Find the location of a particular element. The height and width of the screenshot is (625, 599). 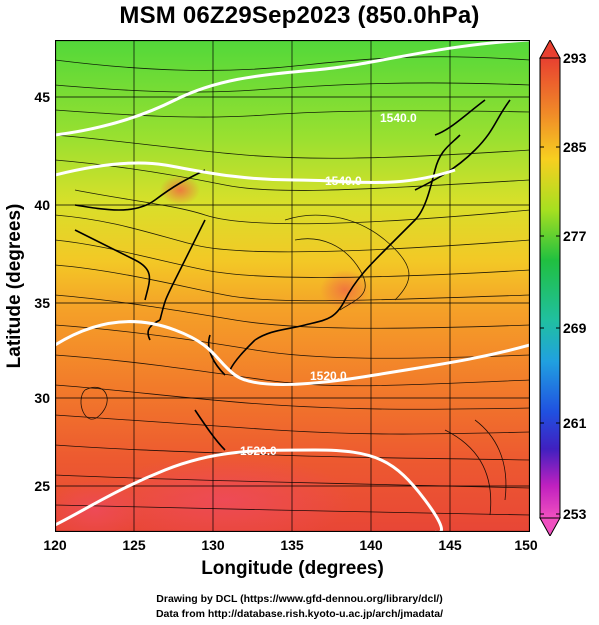

colorbar-min-arrow is located at coordinates (550, 526).